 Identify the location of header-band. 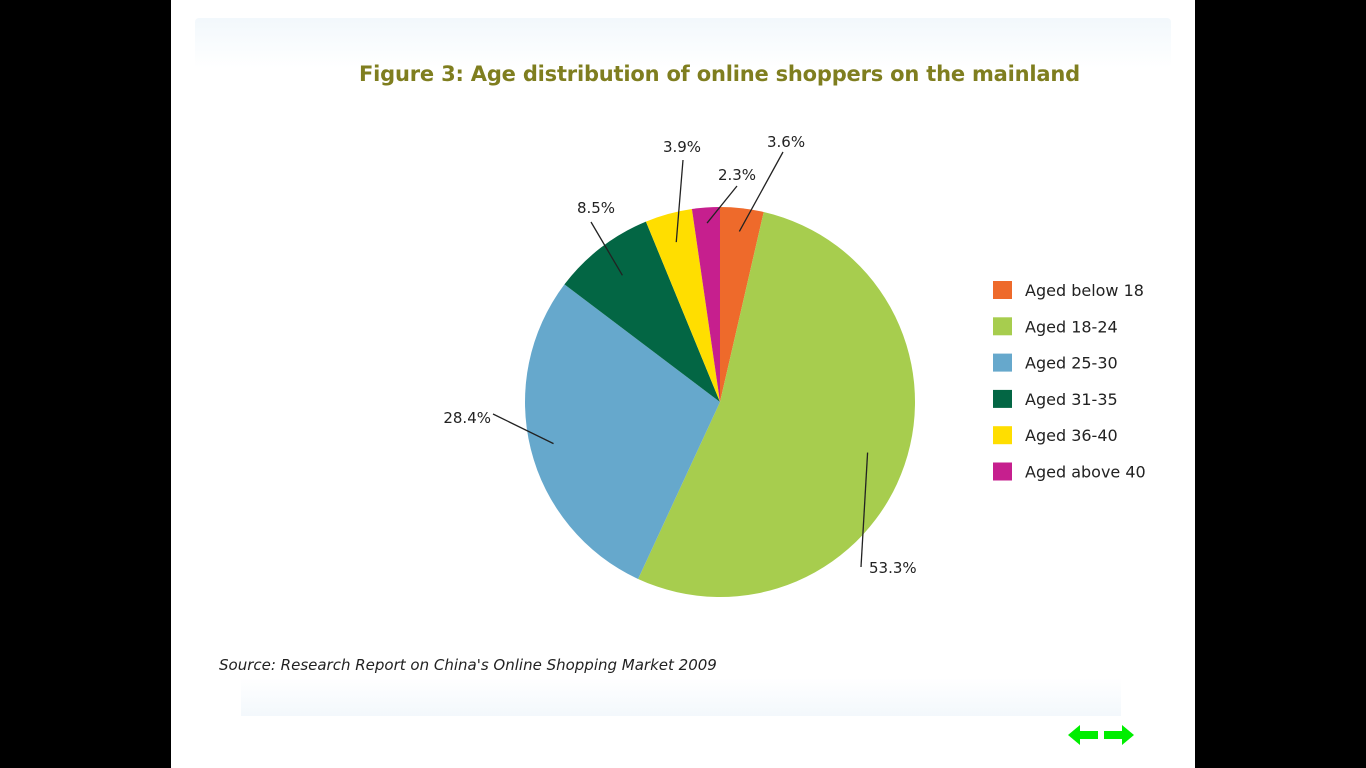
(683, 43).